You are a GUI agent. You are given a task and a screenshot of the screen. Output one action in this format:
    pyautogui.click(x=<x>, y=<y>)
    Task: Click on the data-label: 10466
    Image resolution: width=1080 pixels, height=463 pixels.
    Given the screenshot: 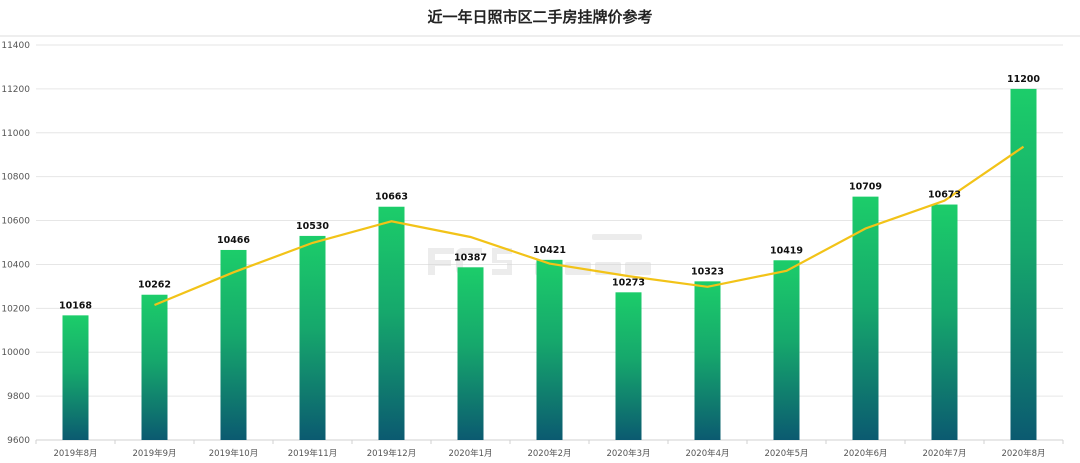 What is the action you would take?
    pyautogui.click(x=233, y=240)
    